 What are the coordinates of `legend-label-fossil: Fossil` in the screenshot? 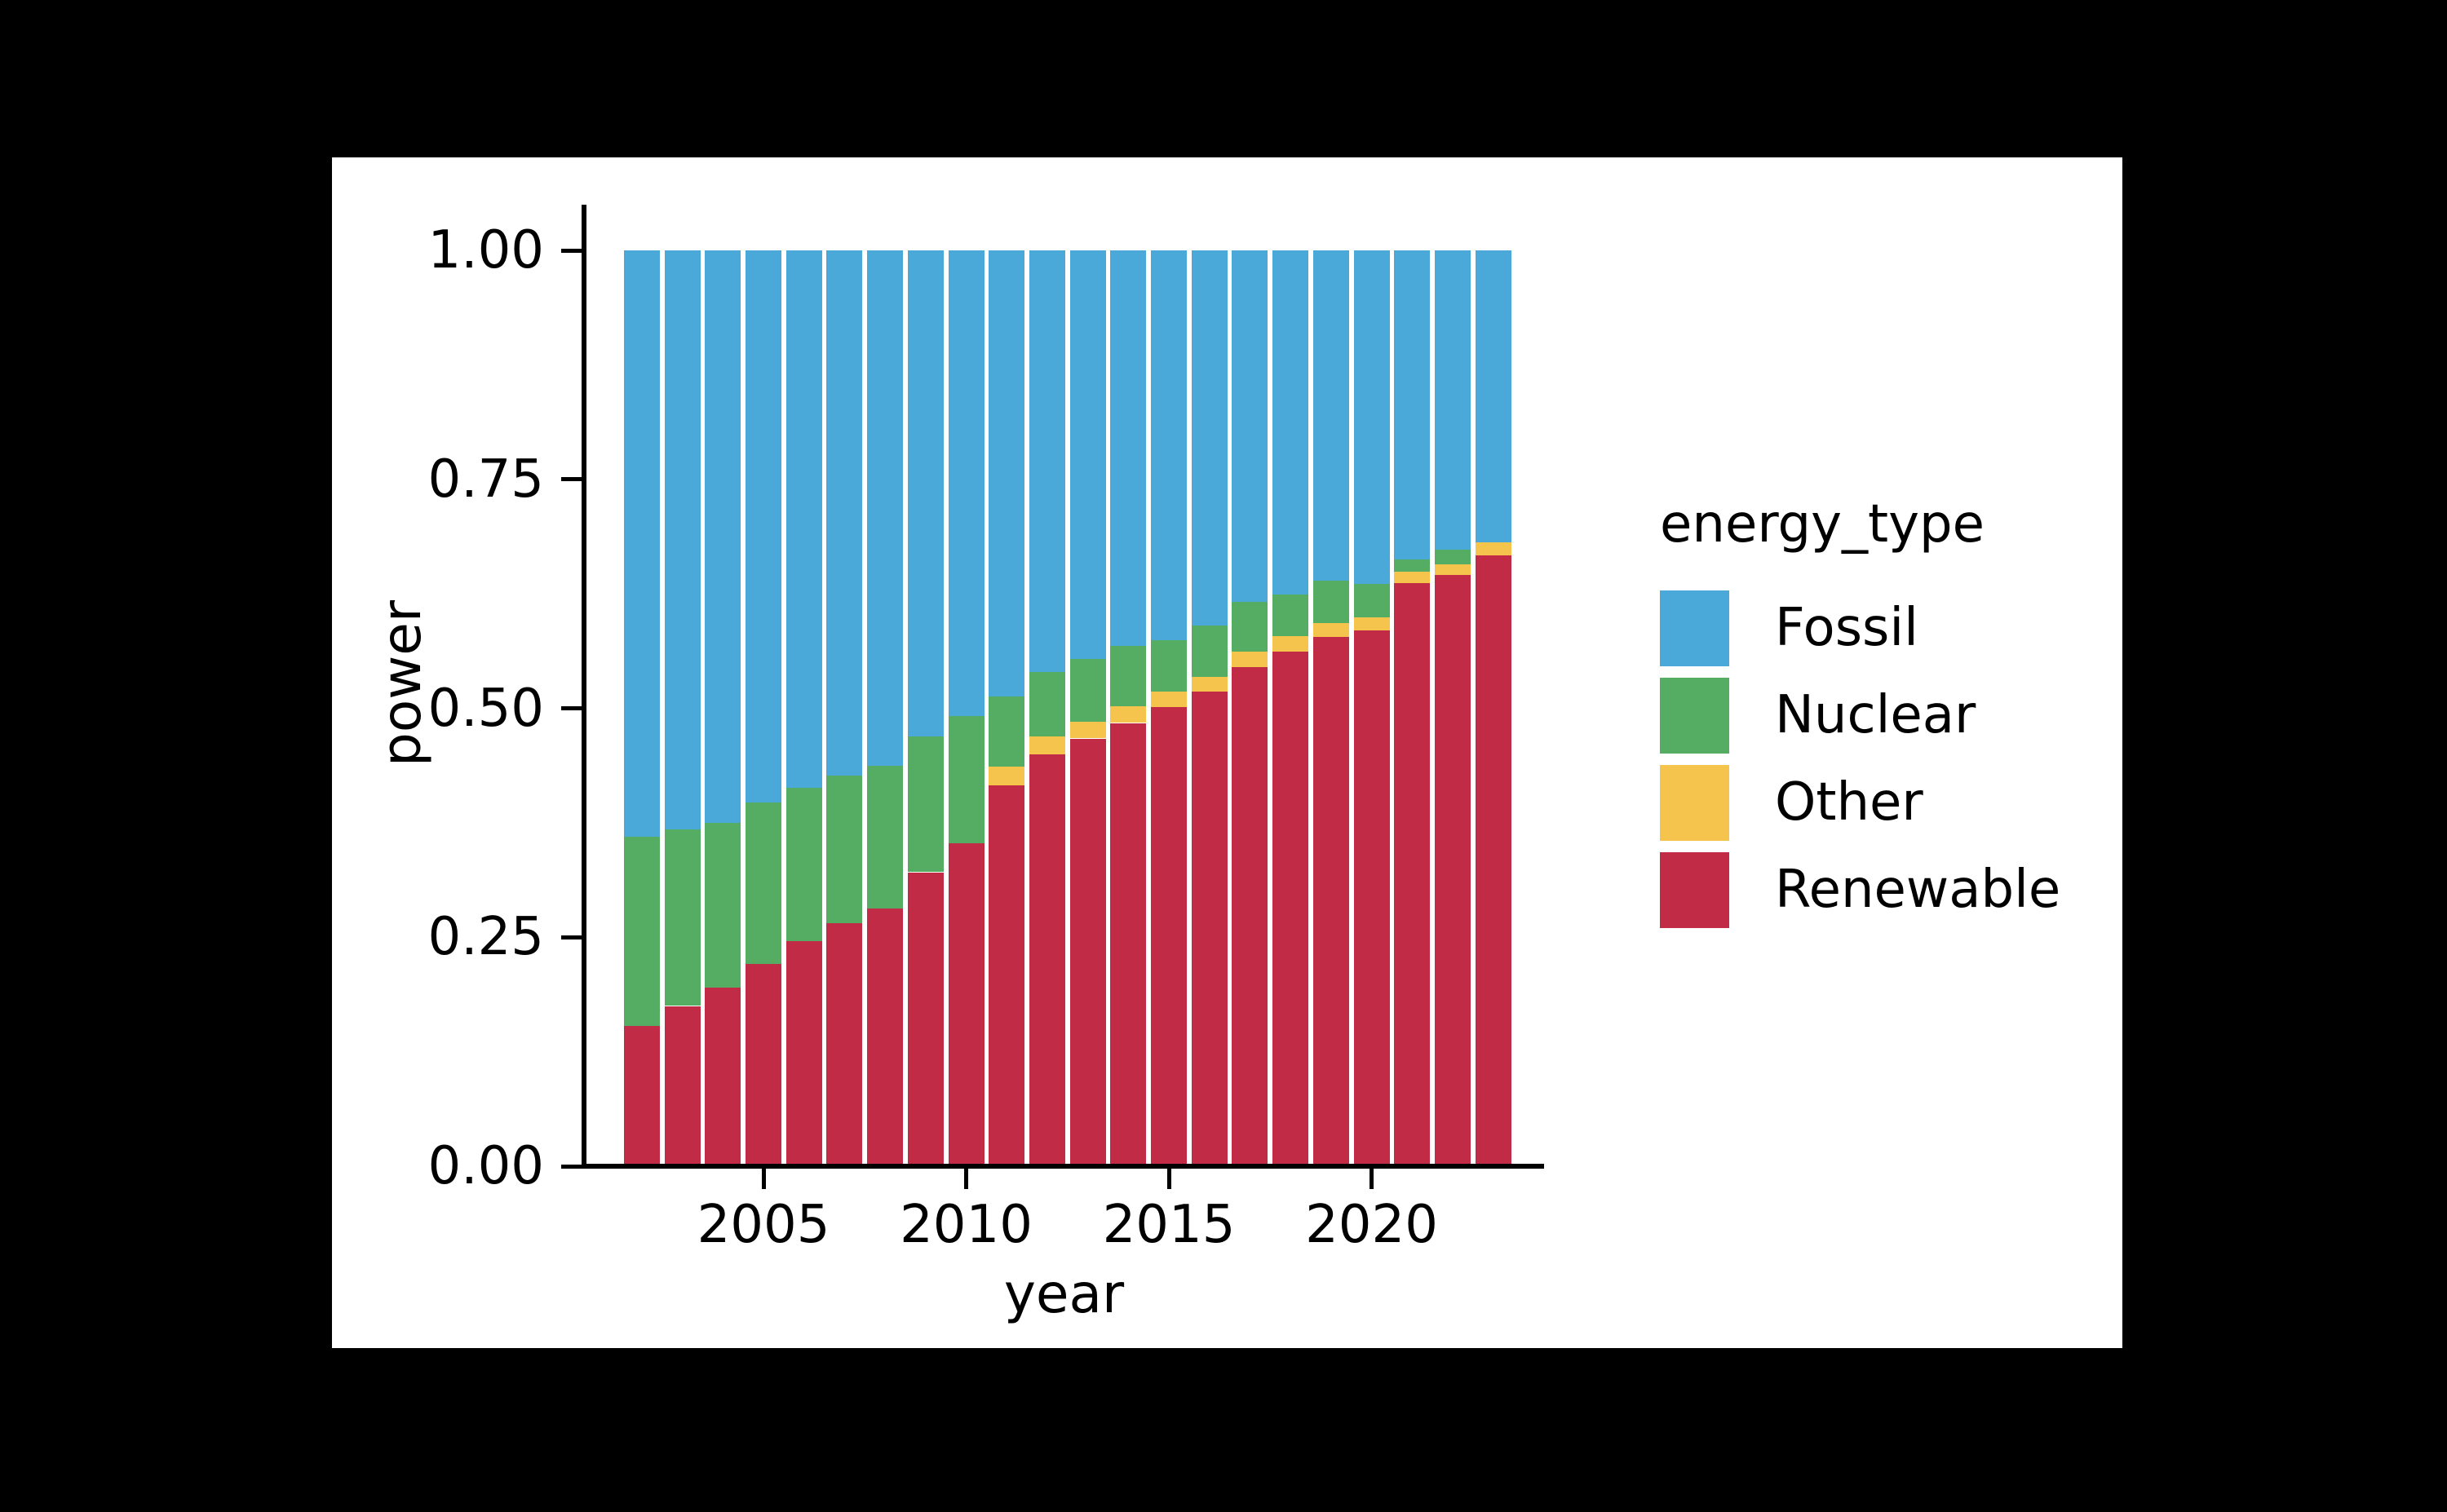 It's located at (1846, 628).